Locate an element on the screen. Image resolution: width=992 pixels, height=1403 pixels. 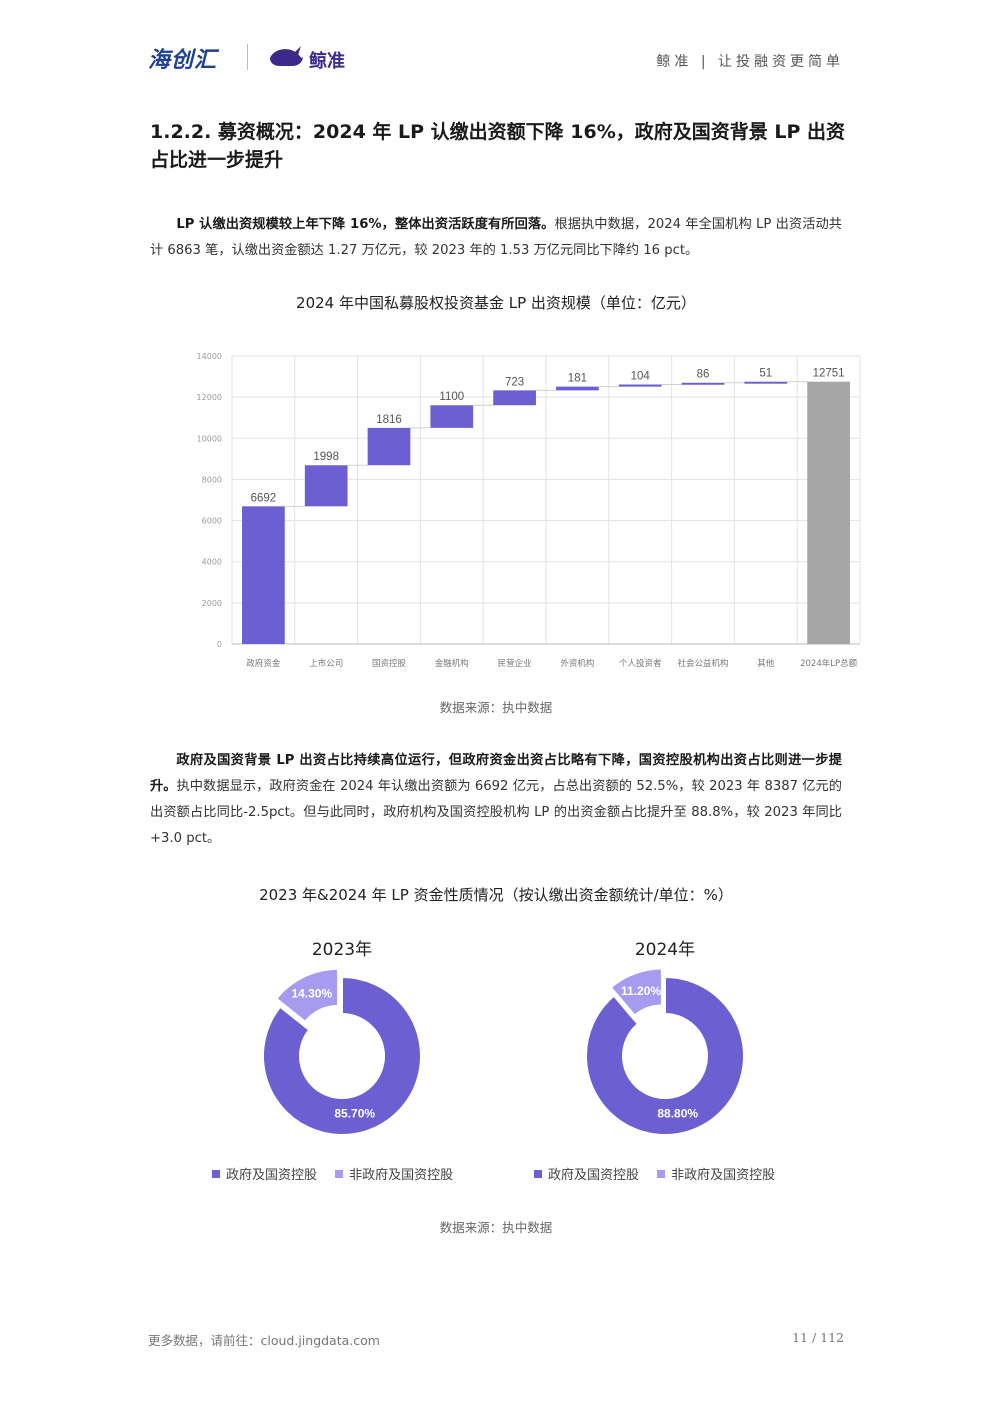
y-tick-label: 6000 is located at coordinates (212, 521).